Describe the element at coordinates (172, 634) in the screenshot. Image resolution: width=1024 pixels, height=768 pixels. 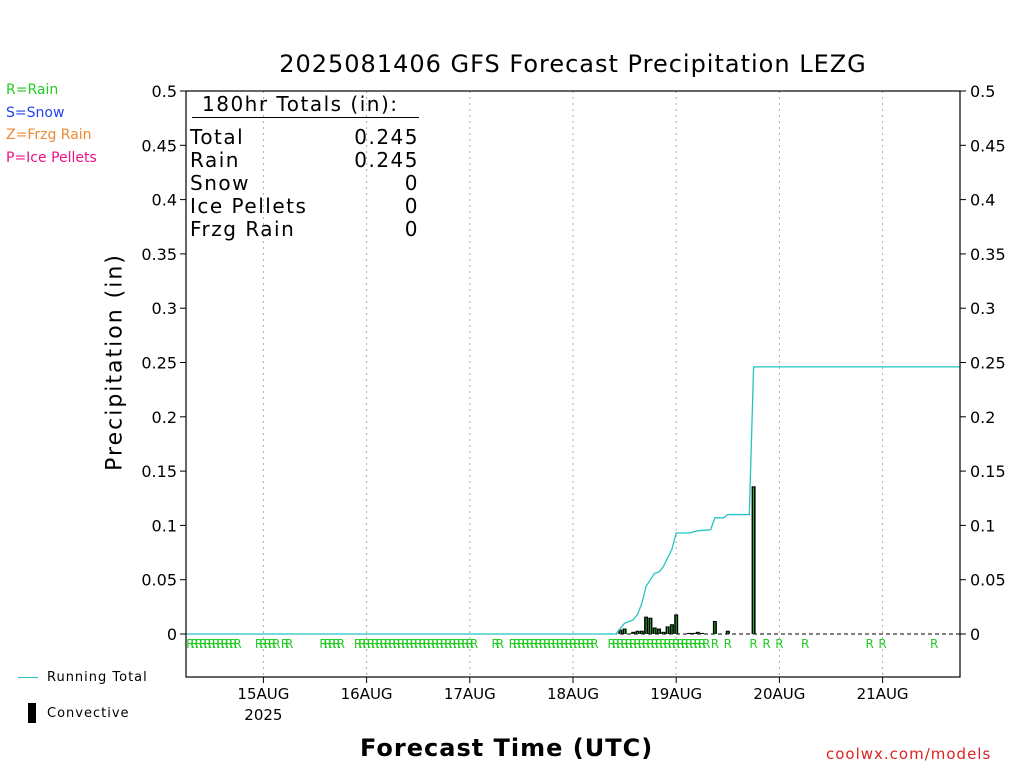
I see `y-tick-label-left: 0` at that location.